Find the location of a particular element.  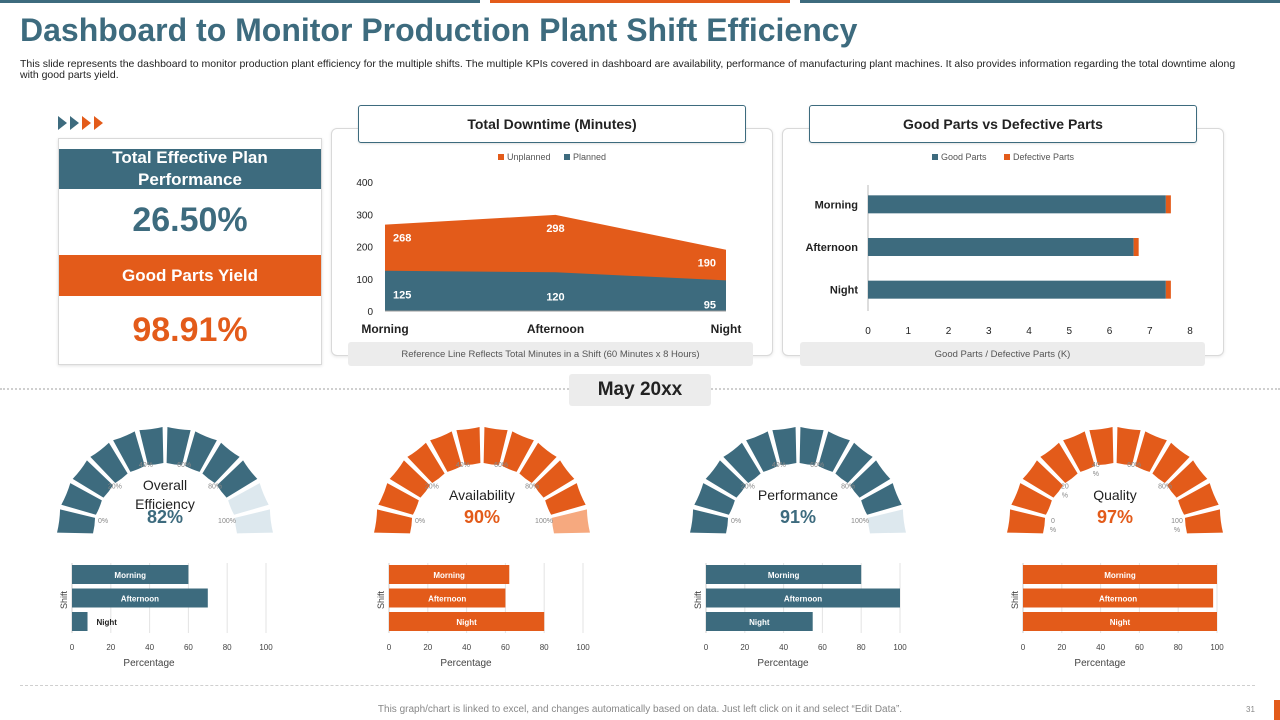

shift-bar-label: Night is located at coordinates (1120, 622).